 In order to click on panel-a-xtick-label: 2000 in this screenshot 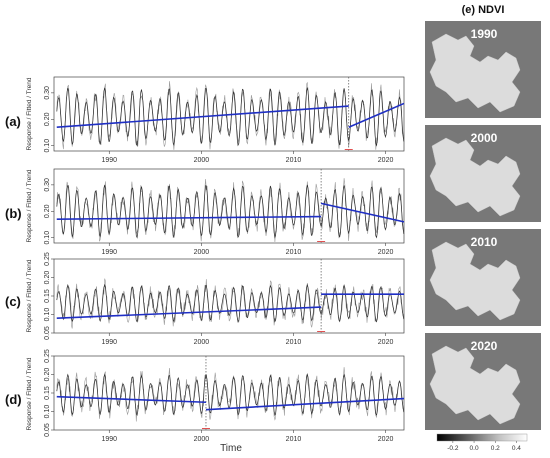, I will do `click(202, 160)`.